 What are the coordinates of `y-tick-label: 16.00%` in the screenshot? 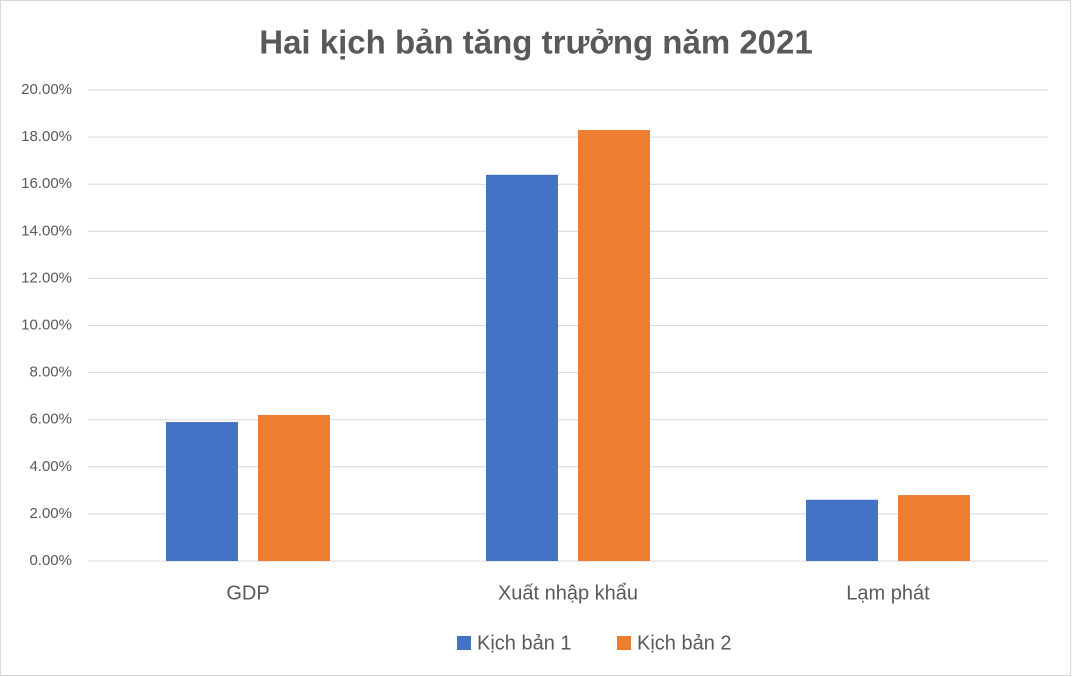 It's located at (46, 183).